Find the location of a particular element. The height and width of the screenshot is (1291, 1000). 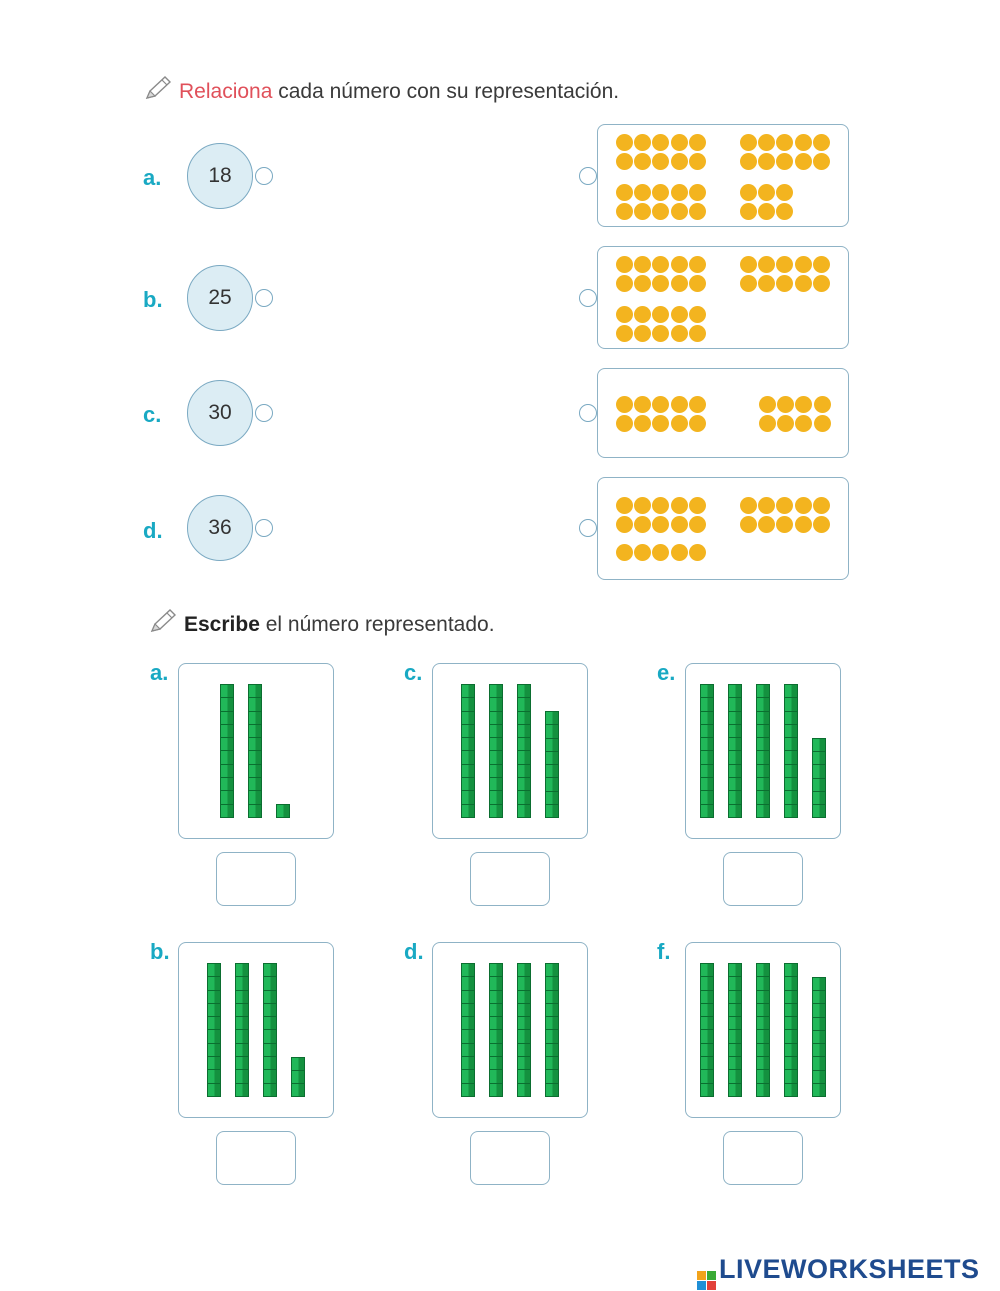

instruction-1-verb: Relaciona is located at coordinates (226, 91).